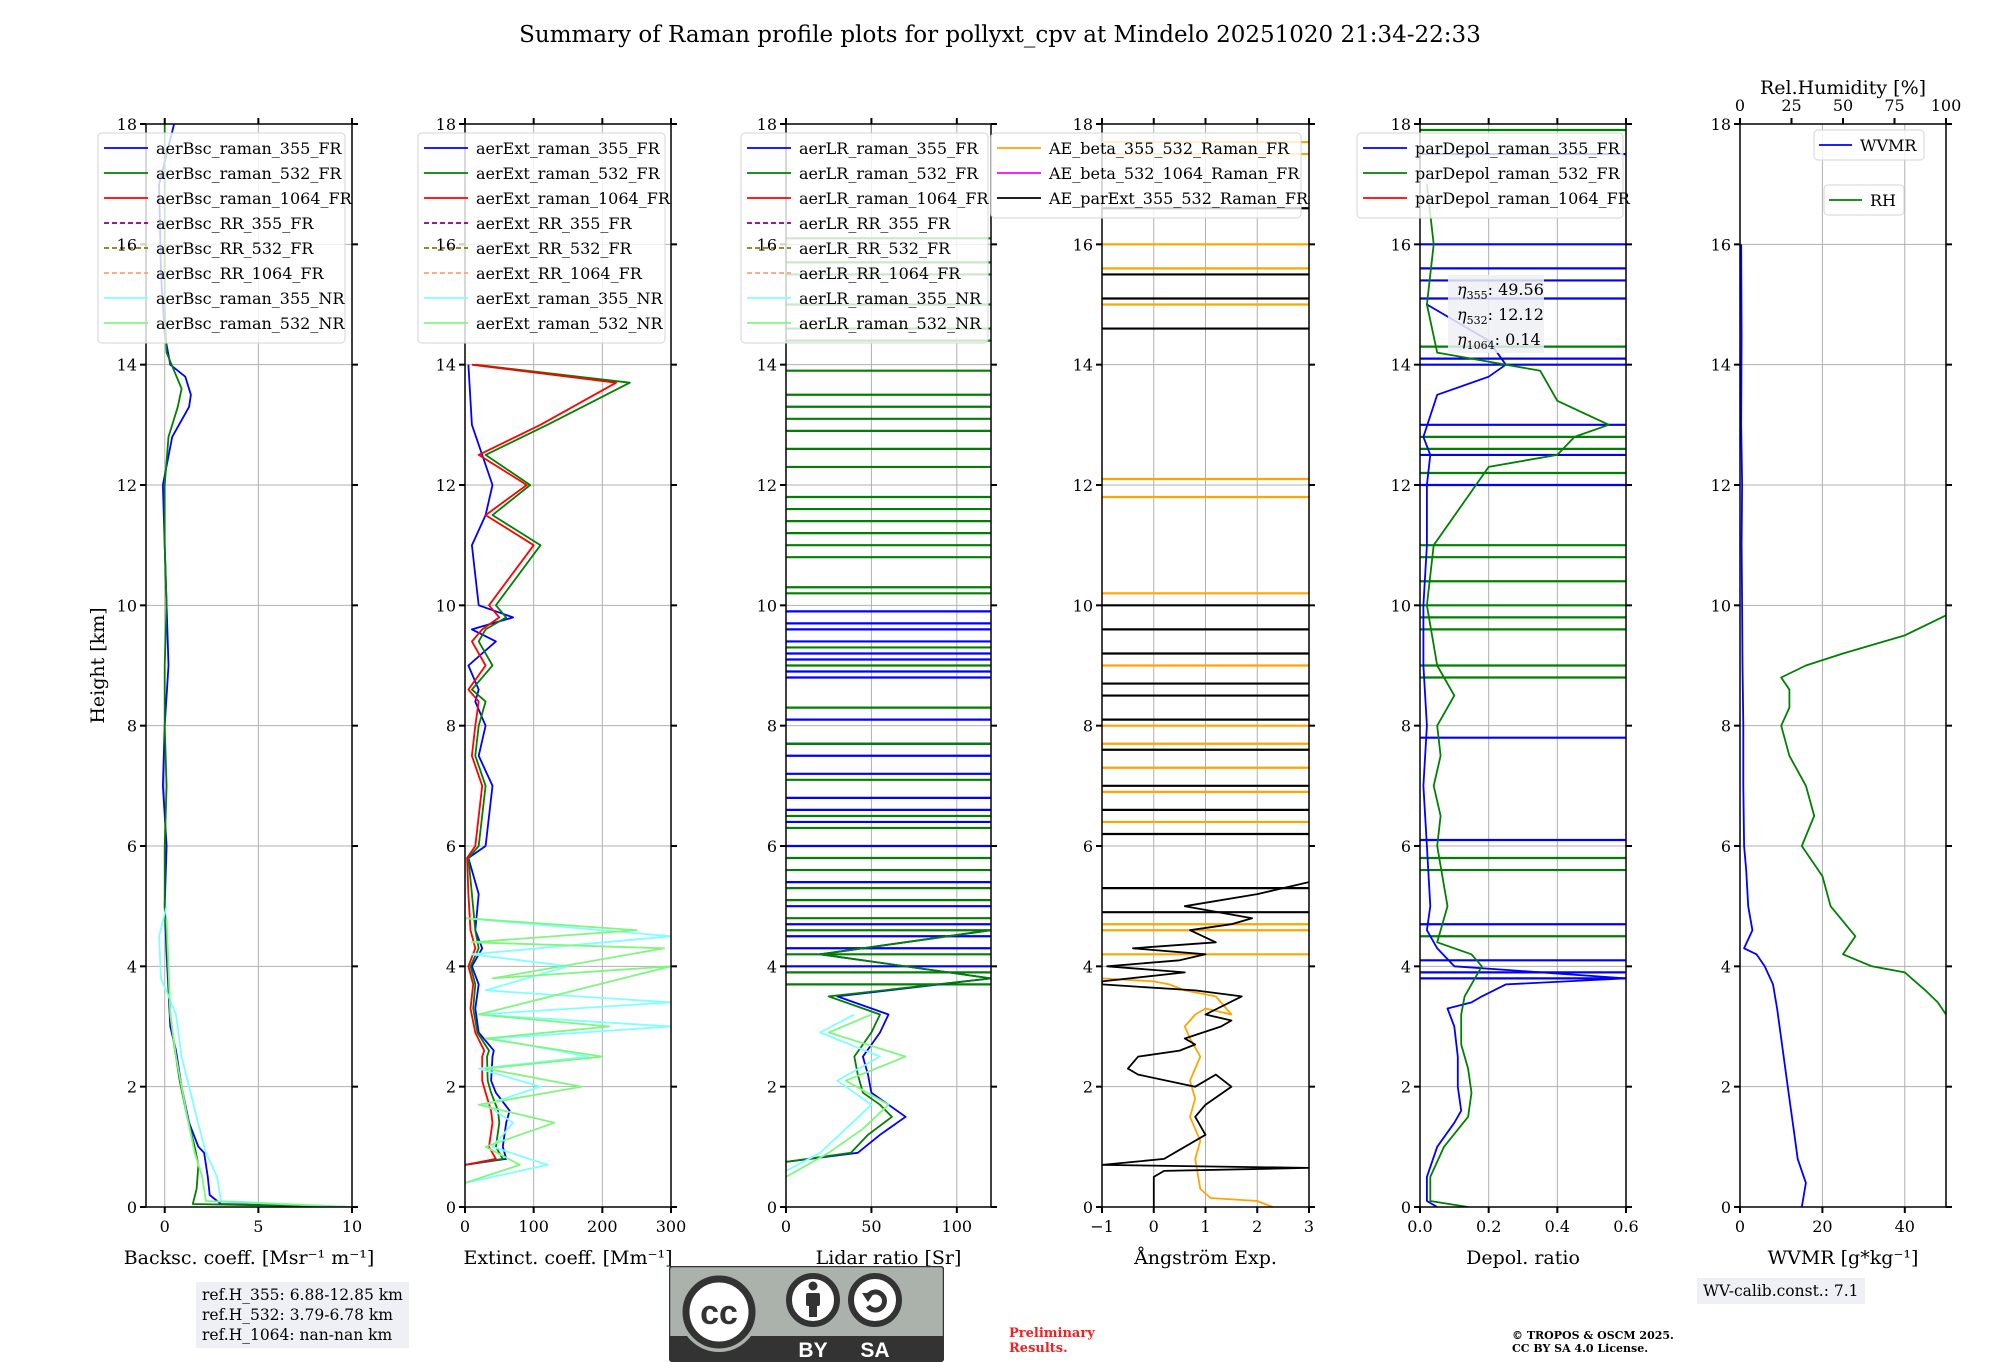  I want to click on series-aerBsc_raman_355_FR, so click(255, 665).